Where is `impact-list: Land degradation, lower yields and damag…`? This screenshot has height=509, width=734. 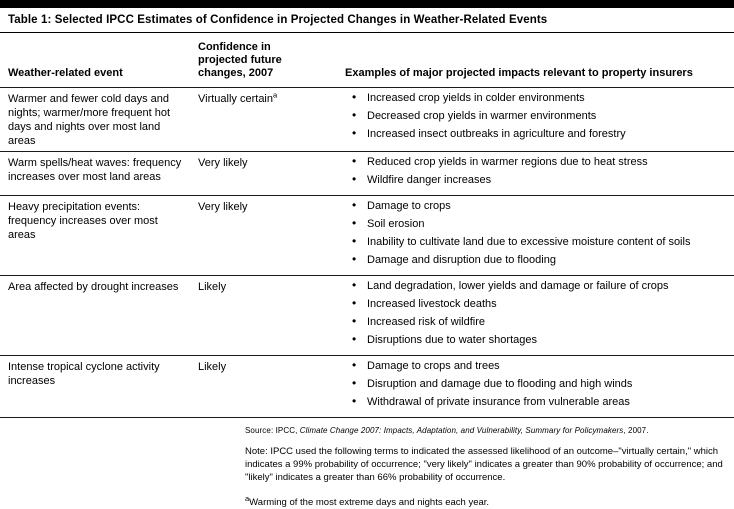
impact-list: Land degradation, lower yields and damag… is located at coordinates (537, 313).